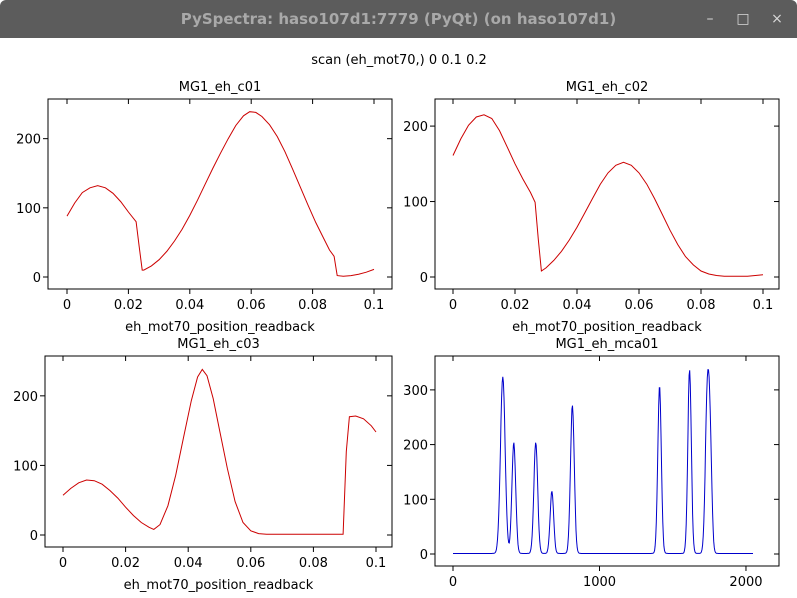  What do you see at coordinates (743, 19) in the screenshot?
I see `maximize-icon: □` at bounding box center [743, 19].